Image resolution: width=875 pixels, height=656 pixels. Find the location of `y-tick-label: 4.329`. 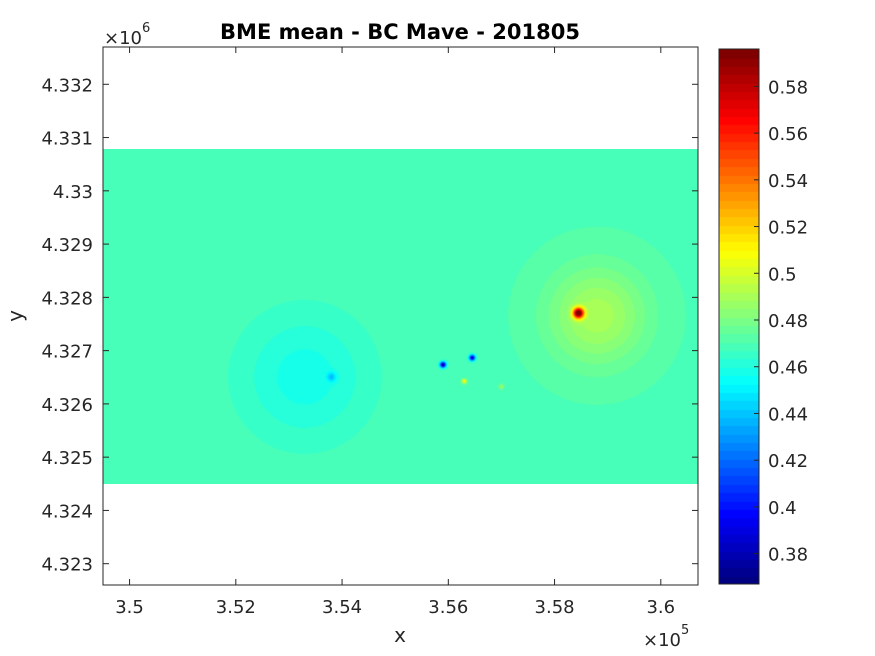

y-tick-label: 4.329 is located at coordinates (67, 245).